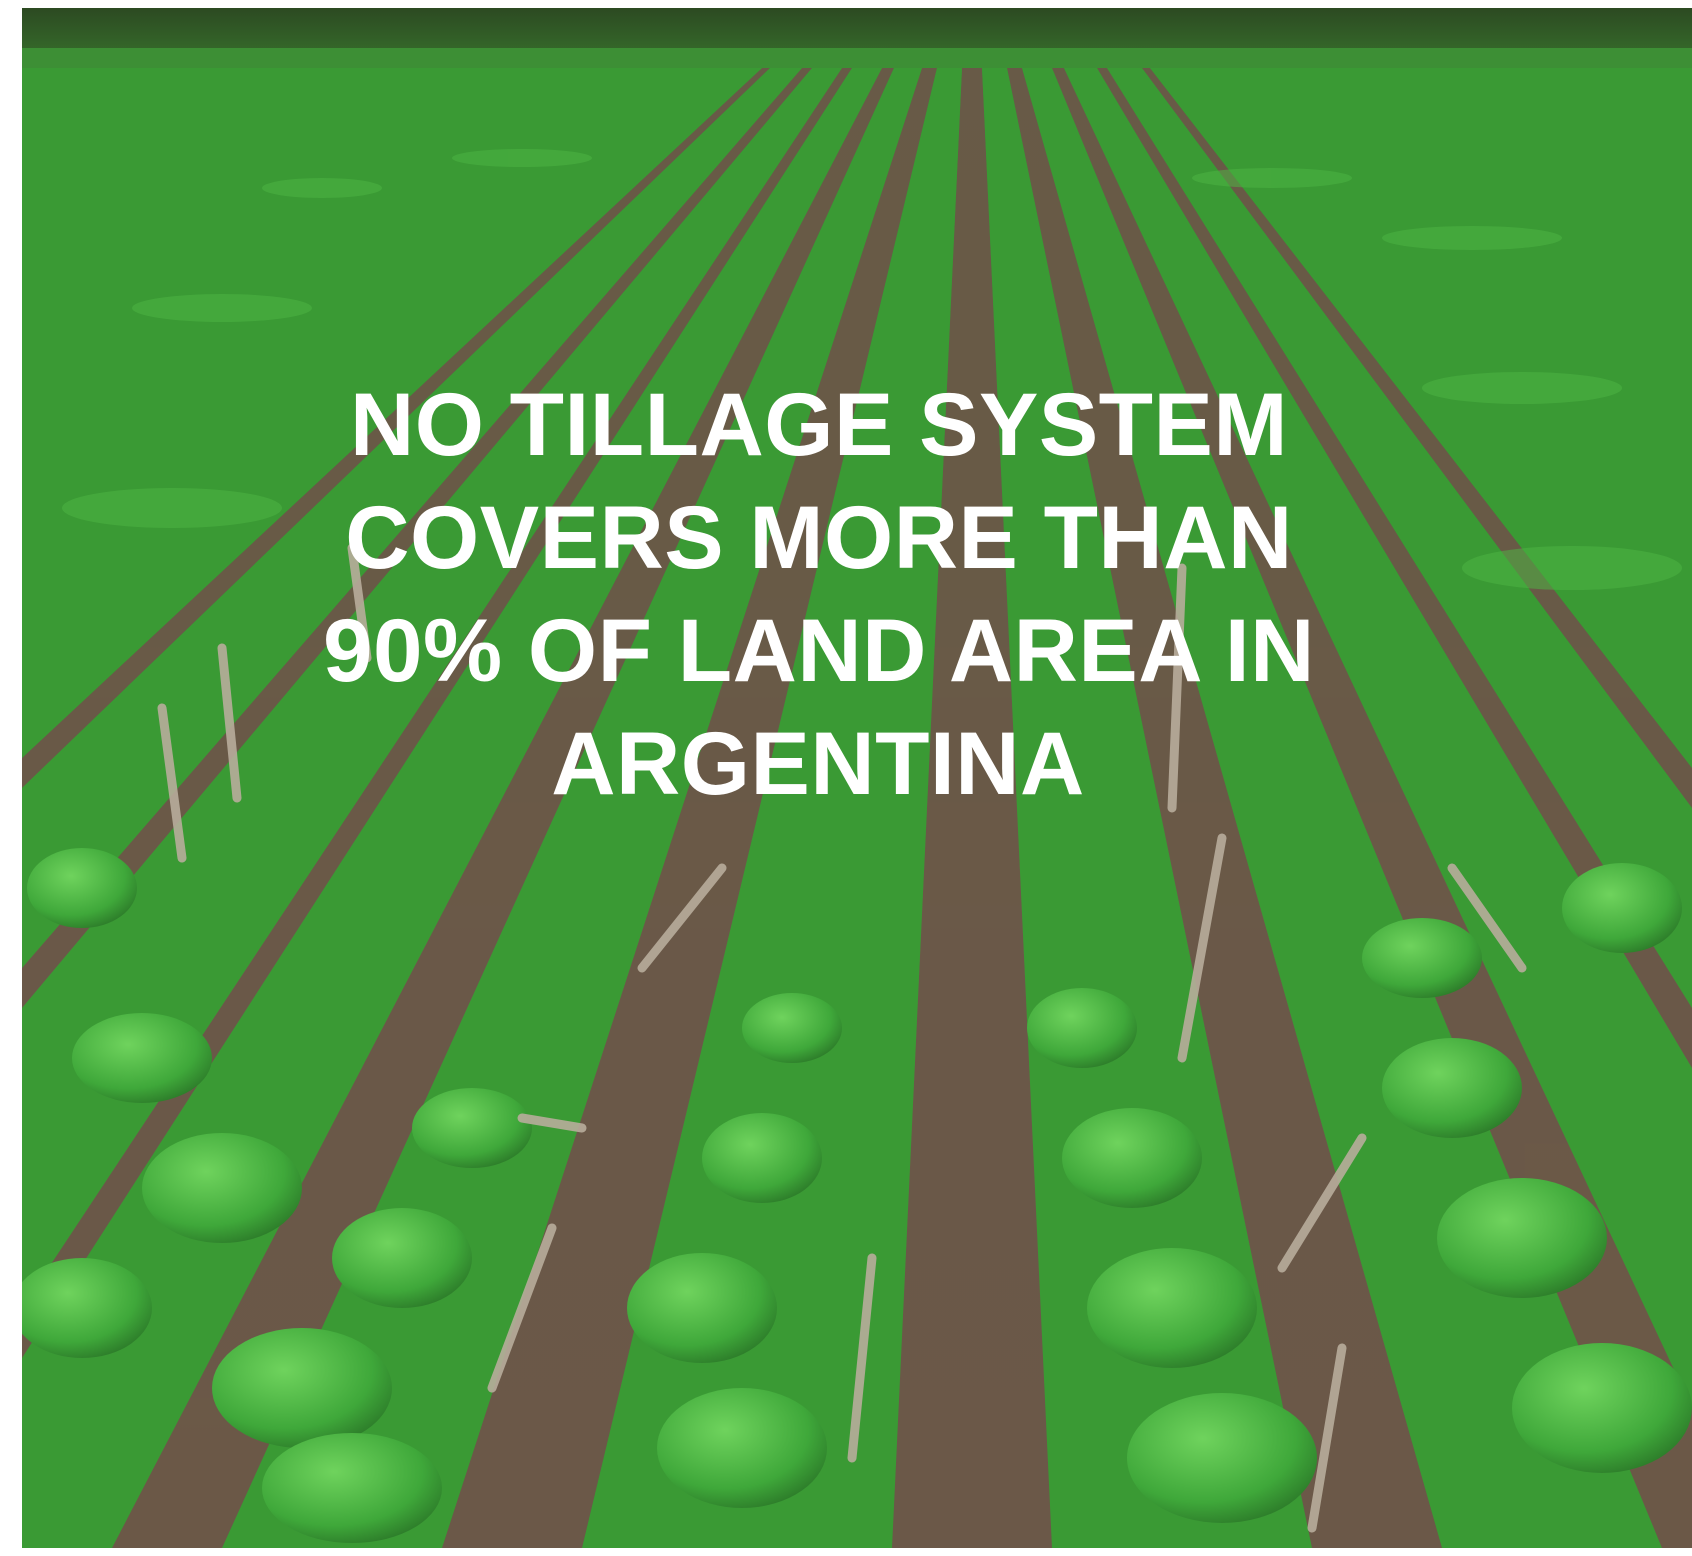  I want to click on caption-line: 90% OF LAND AREA IN, so click(819, 650).